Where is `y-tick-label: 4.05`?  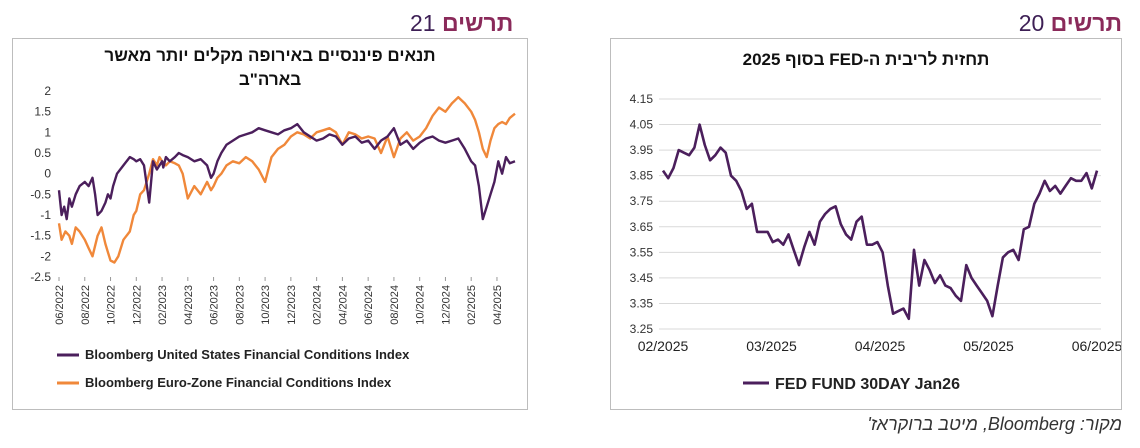
y-tick-label: 4.05 is located at coordinates (642, 125).